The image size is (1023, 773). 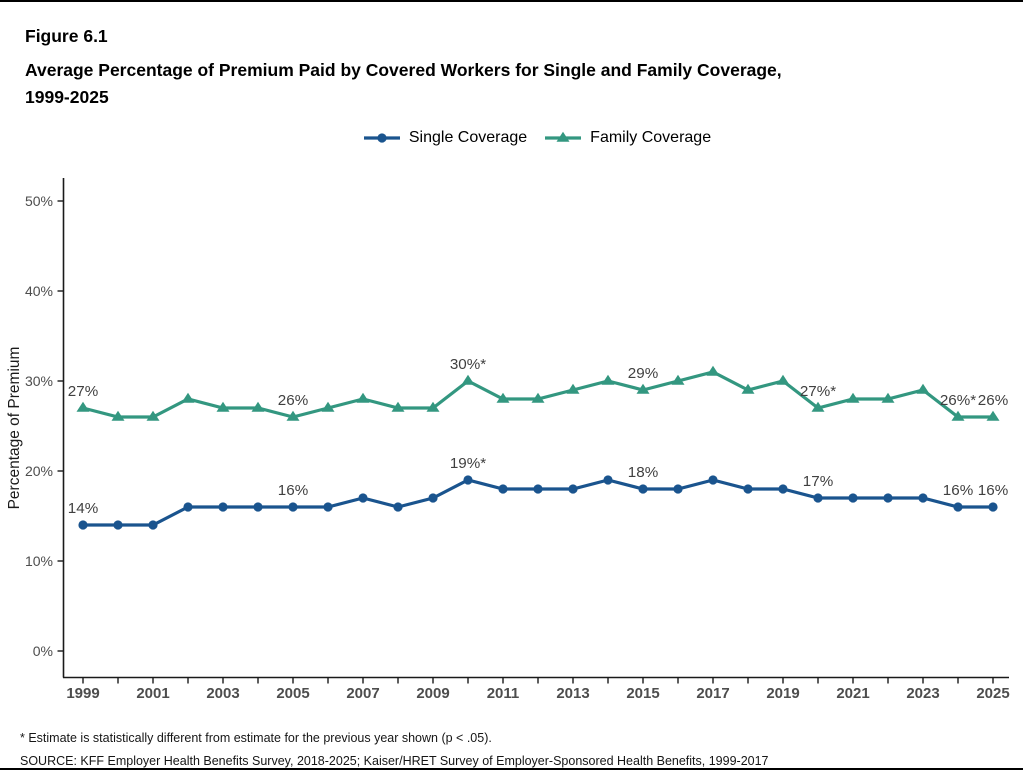 What do you see at coordinates (39, 381) in the screenshot?
I see `y-tick-label: 30%` at bounding box center [39, 381].